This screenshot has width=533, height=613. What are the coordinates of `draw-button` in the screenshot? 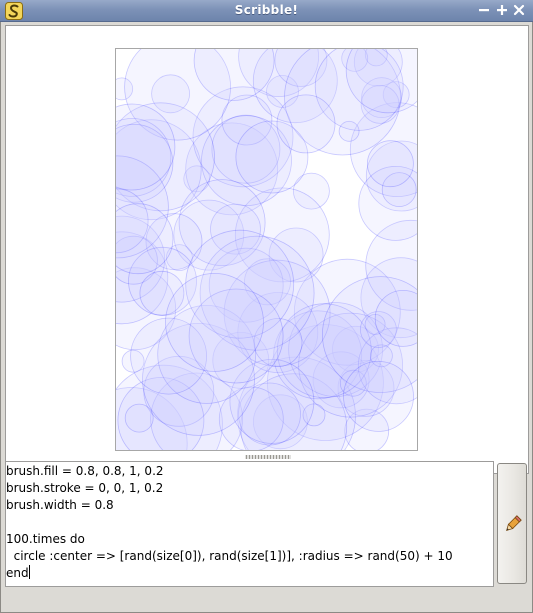 It's located at (512, 523).